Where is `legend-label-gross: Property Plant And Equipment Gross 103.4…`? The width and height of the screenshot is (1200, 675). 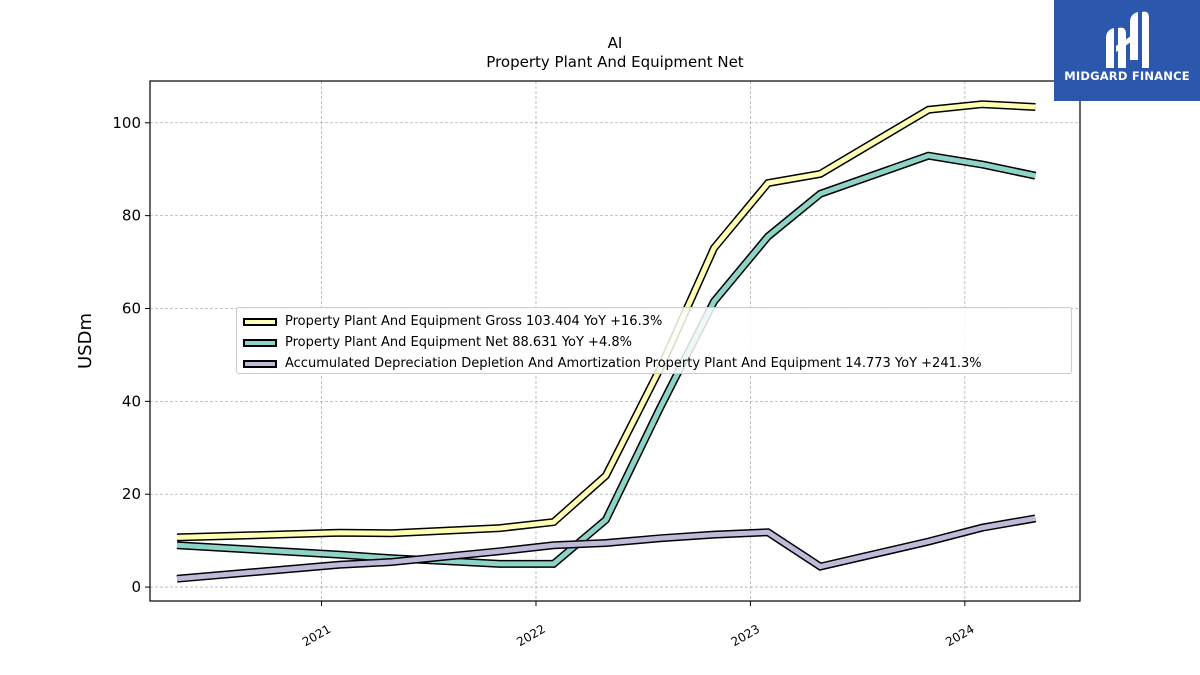 legend-label-gross: Property Plant And Equipment Gross 103.4… is located at coordinates (474, 321).